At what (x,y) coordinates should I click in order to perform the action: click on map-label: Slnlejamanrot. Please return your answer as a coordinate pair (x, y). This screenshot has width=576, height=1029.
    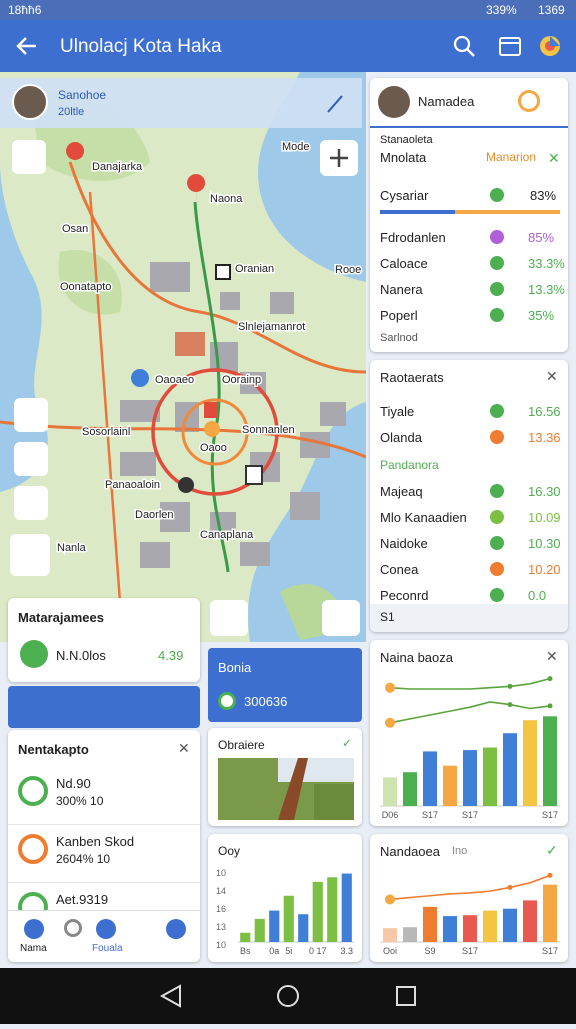
    Looking at the image, I should click on (271, 327).